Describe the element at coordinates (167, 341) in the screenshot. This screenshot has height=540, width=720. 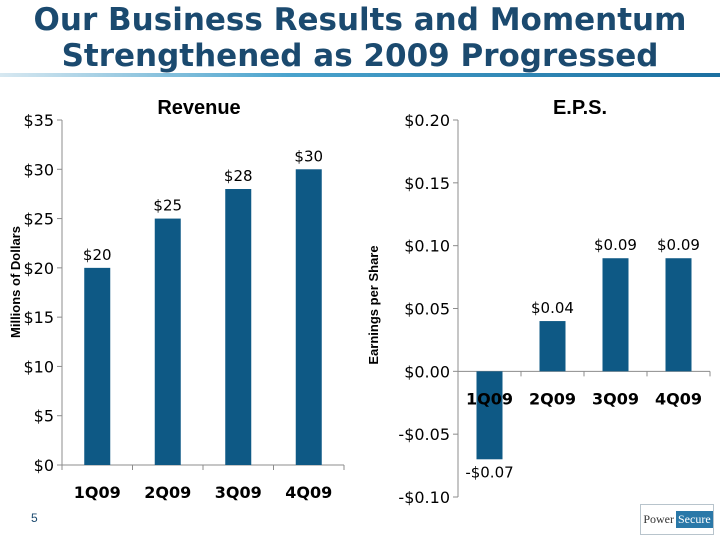
I see `revenue-bar-2q09` at that location.